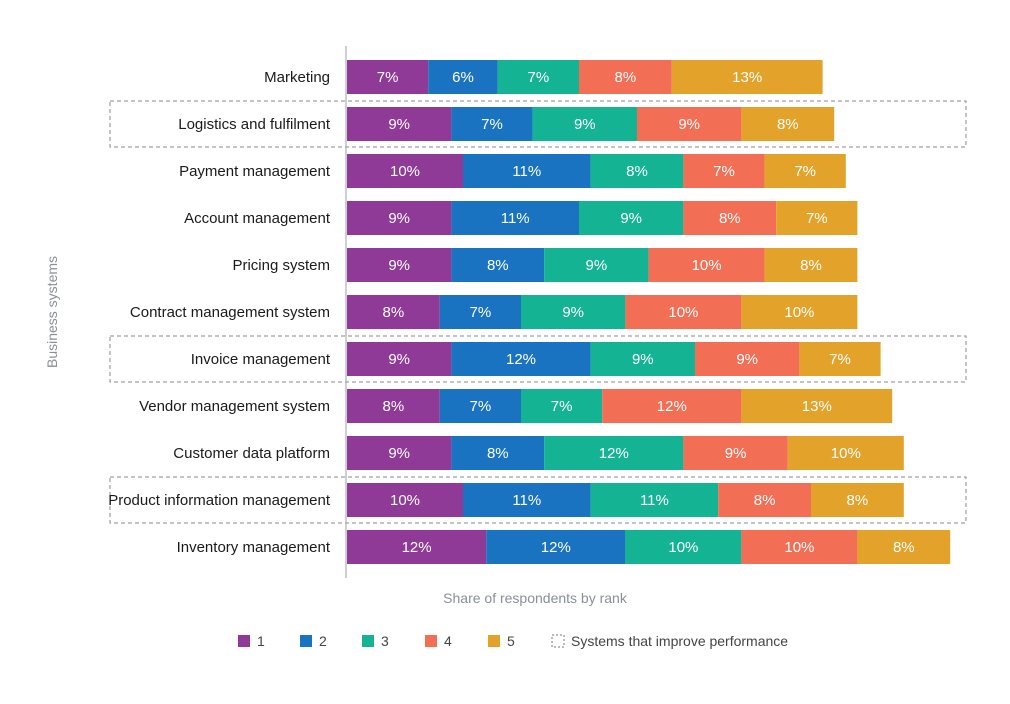 This screenshot has height=704, width=1010. Describe the element at coordinates (261, 641) in the screenshot. I see `legend-label: 1` at that location.